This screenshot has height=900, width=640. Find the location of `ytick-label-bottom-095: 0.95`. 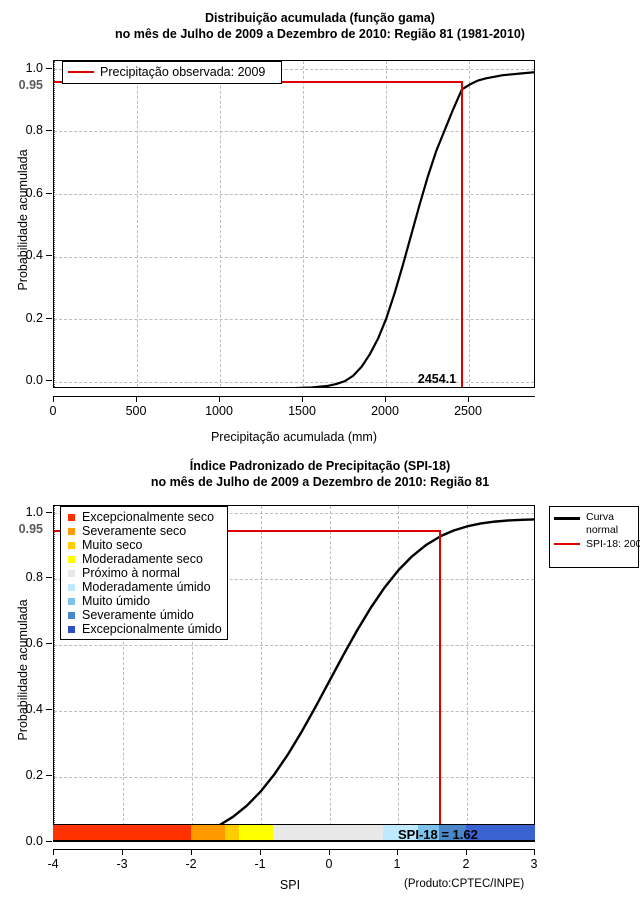

ytick-label-bottom-095: 0.95 is located at coordinates (30, 529).